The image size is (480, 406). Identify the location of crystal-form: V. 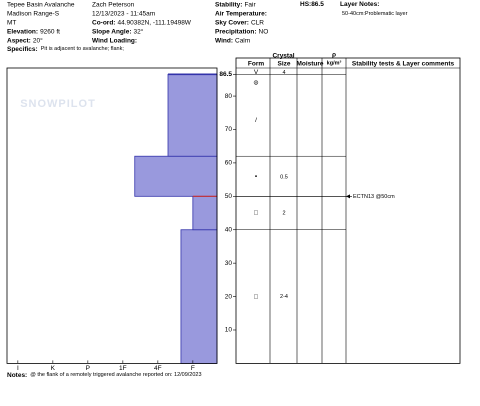
(256, 72).